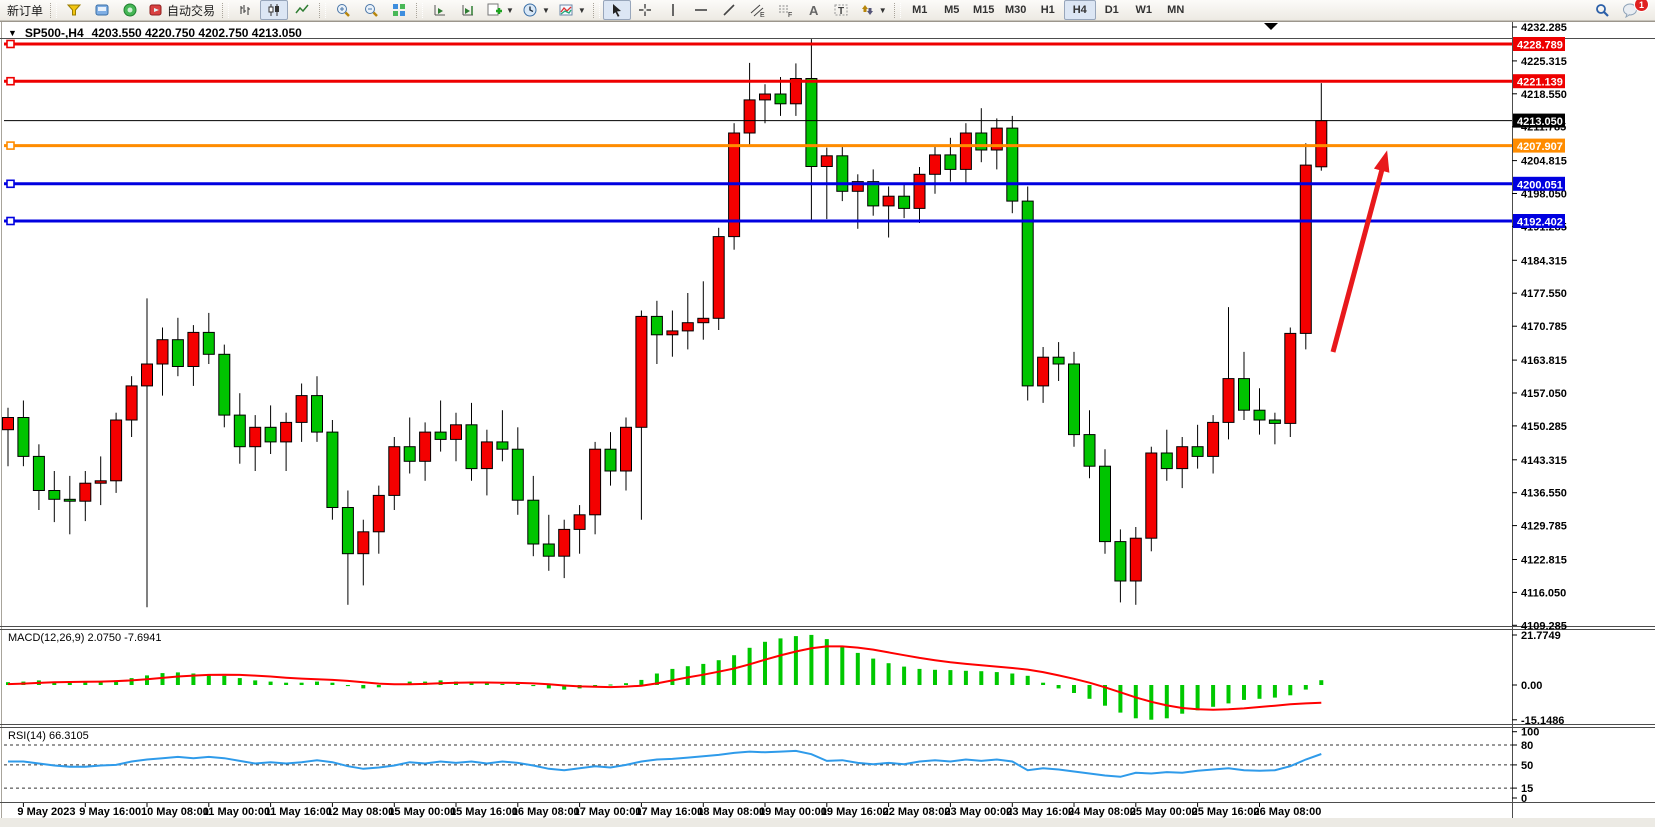  Describe the element at coordinates (1111, 10) in the screenshot. I see `timeframe-d1: D1` at that location.